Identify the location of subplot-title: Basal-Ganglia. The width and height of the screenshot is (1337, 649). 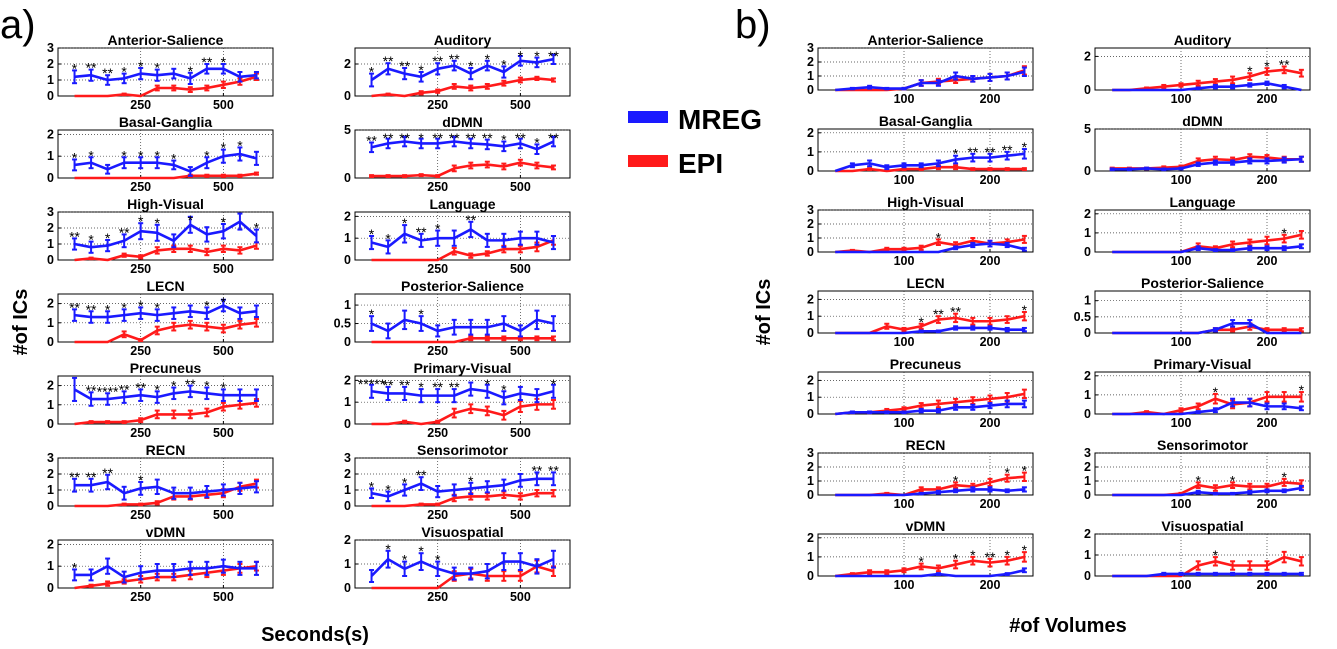
(926, 121).